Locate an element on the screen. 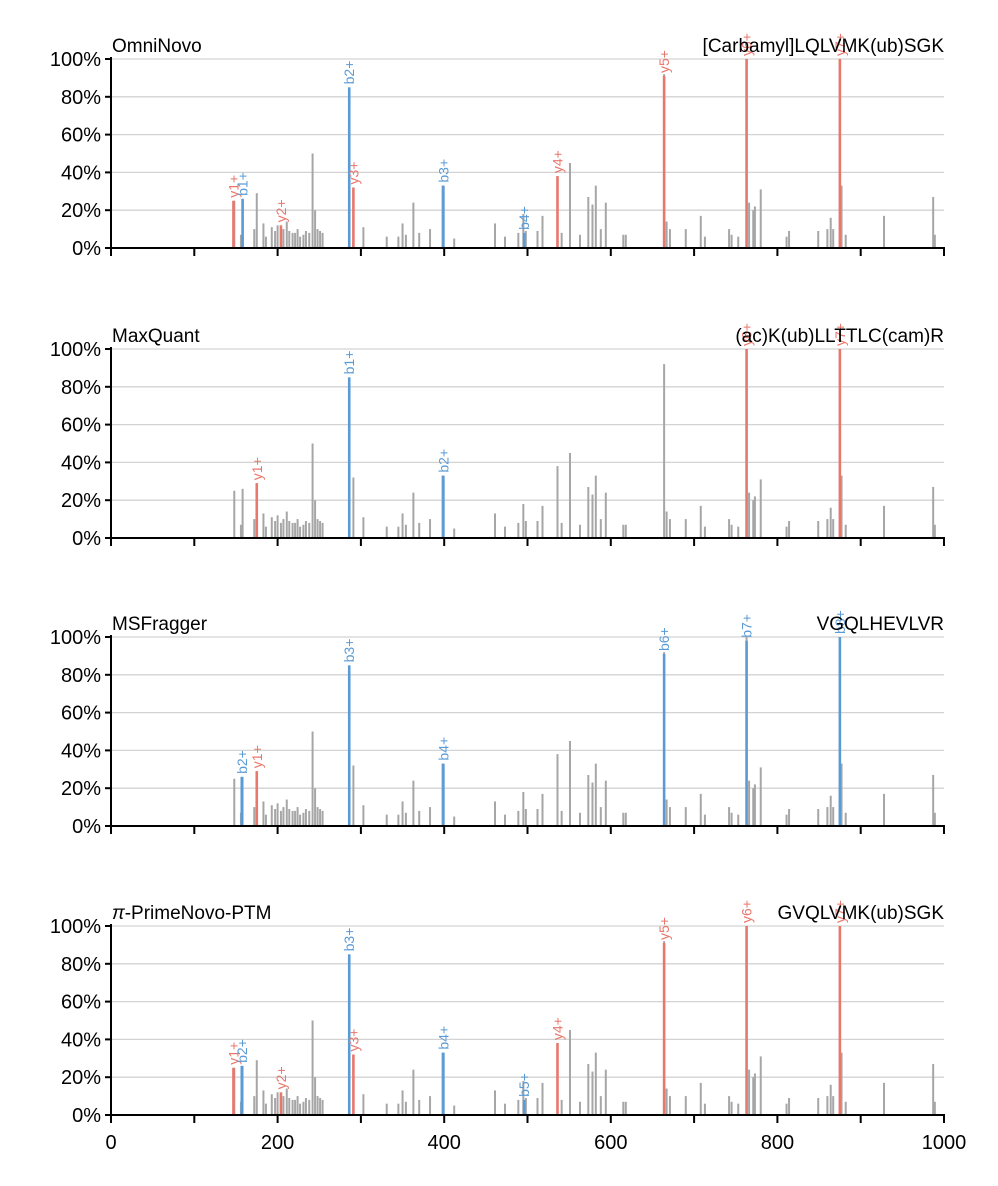  x-tick-label: 0 is located at coordinates (110, 1143).